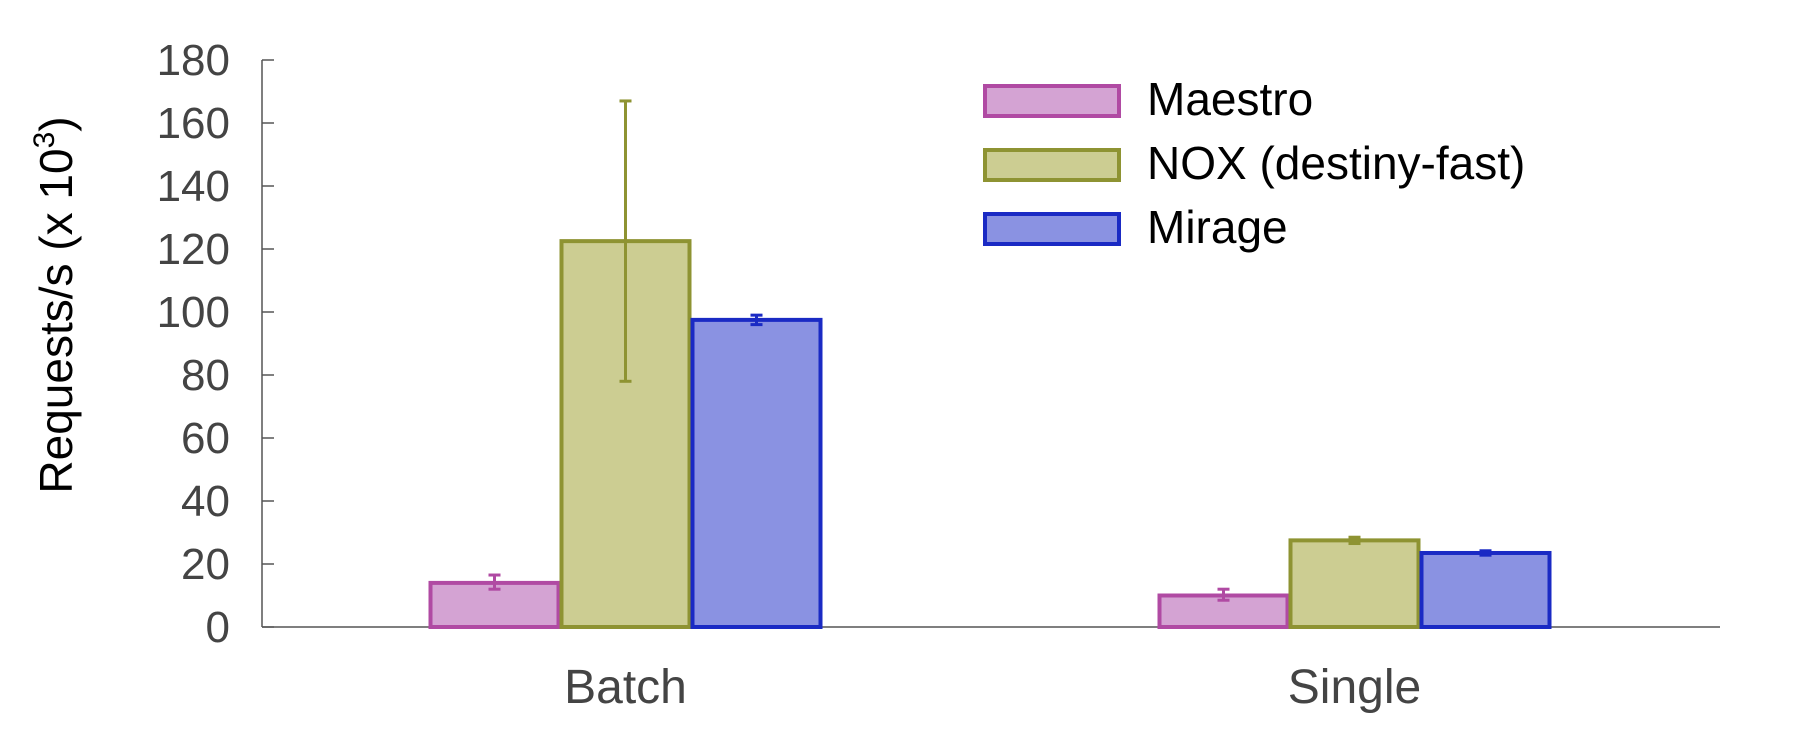 The width and height of the screenshot is (1800, 750). I want to click on y-tick-label: 100, so click(193, 312).